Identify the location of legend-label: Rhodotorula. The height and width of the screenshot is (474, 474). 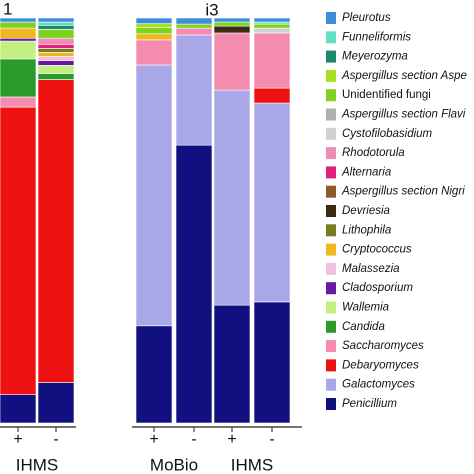
(373, 153).